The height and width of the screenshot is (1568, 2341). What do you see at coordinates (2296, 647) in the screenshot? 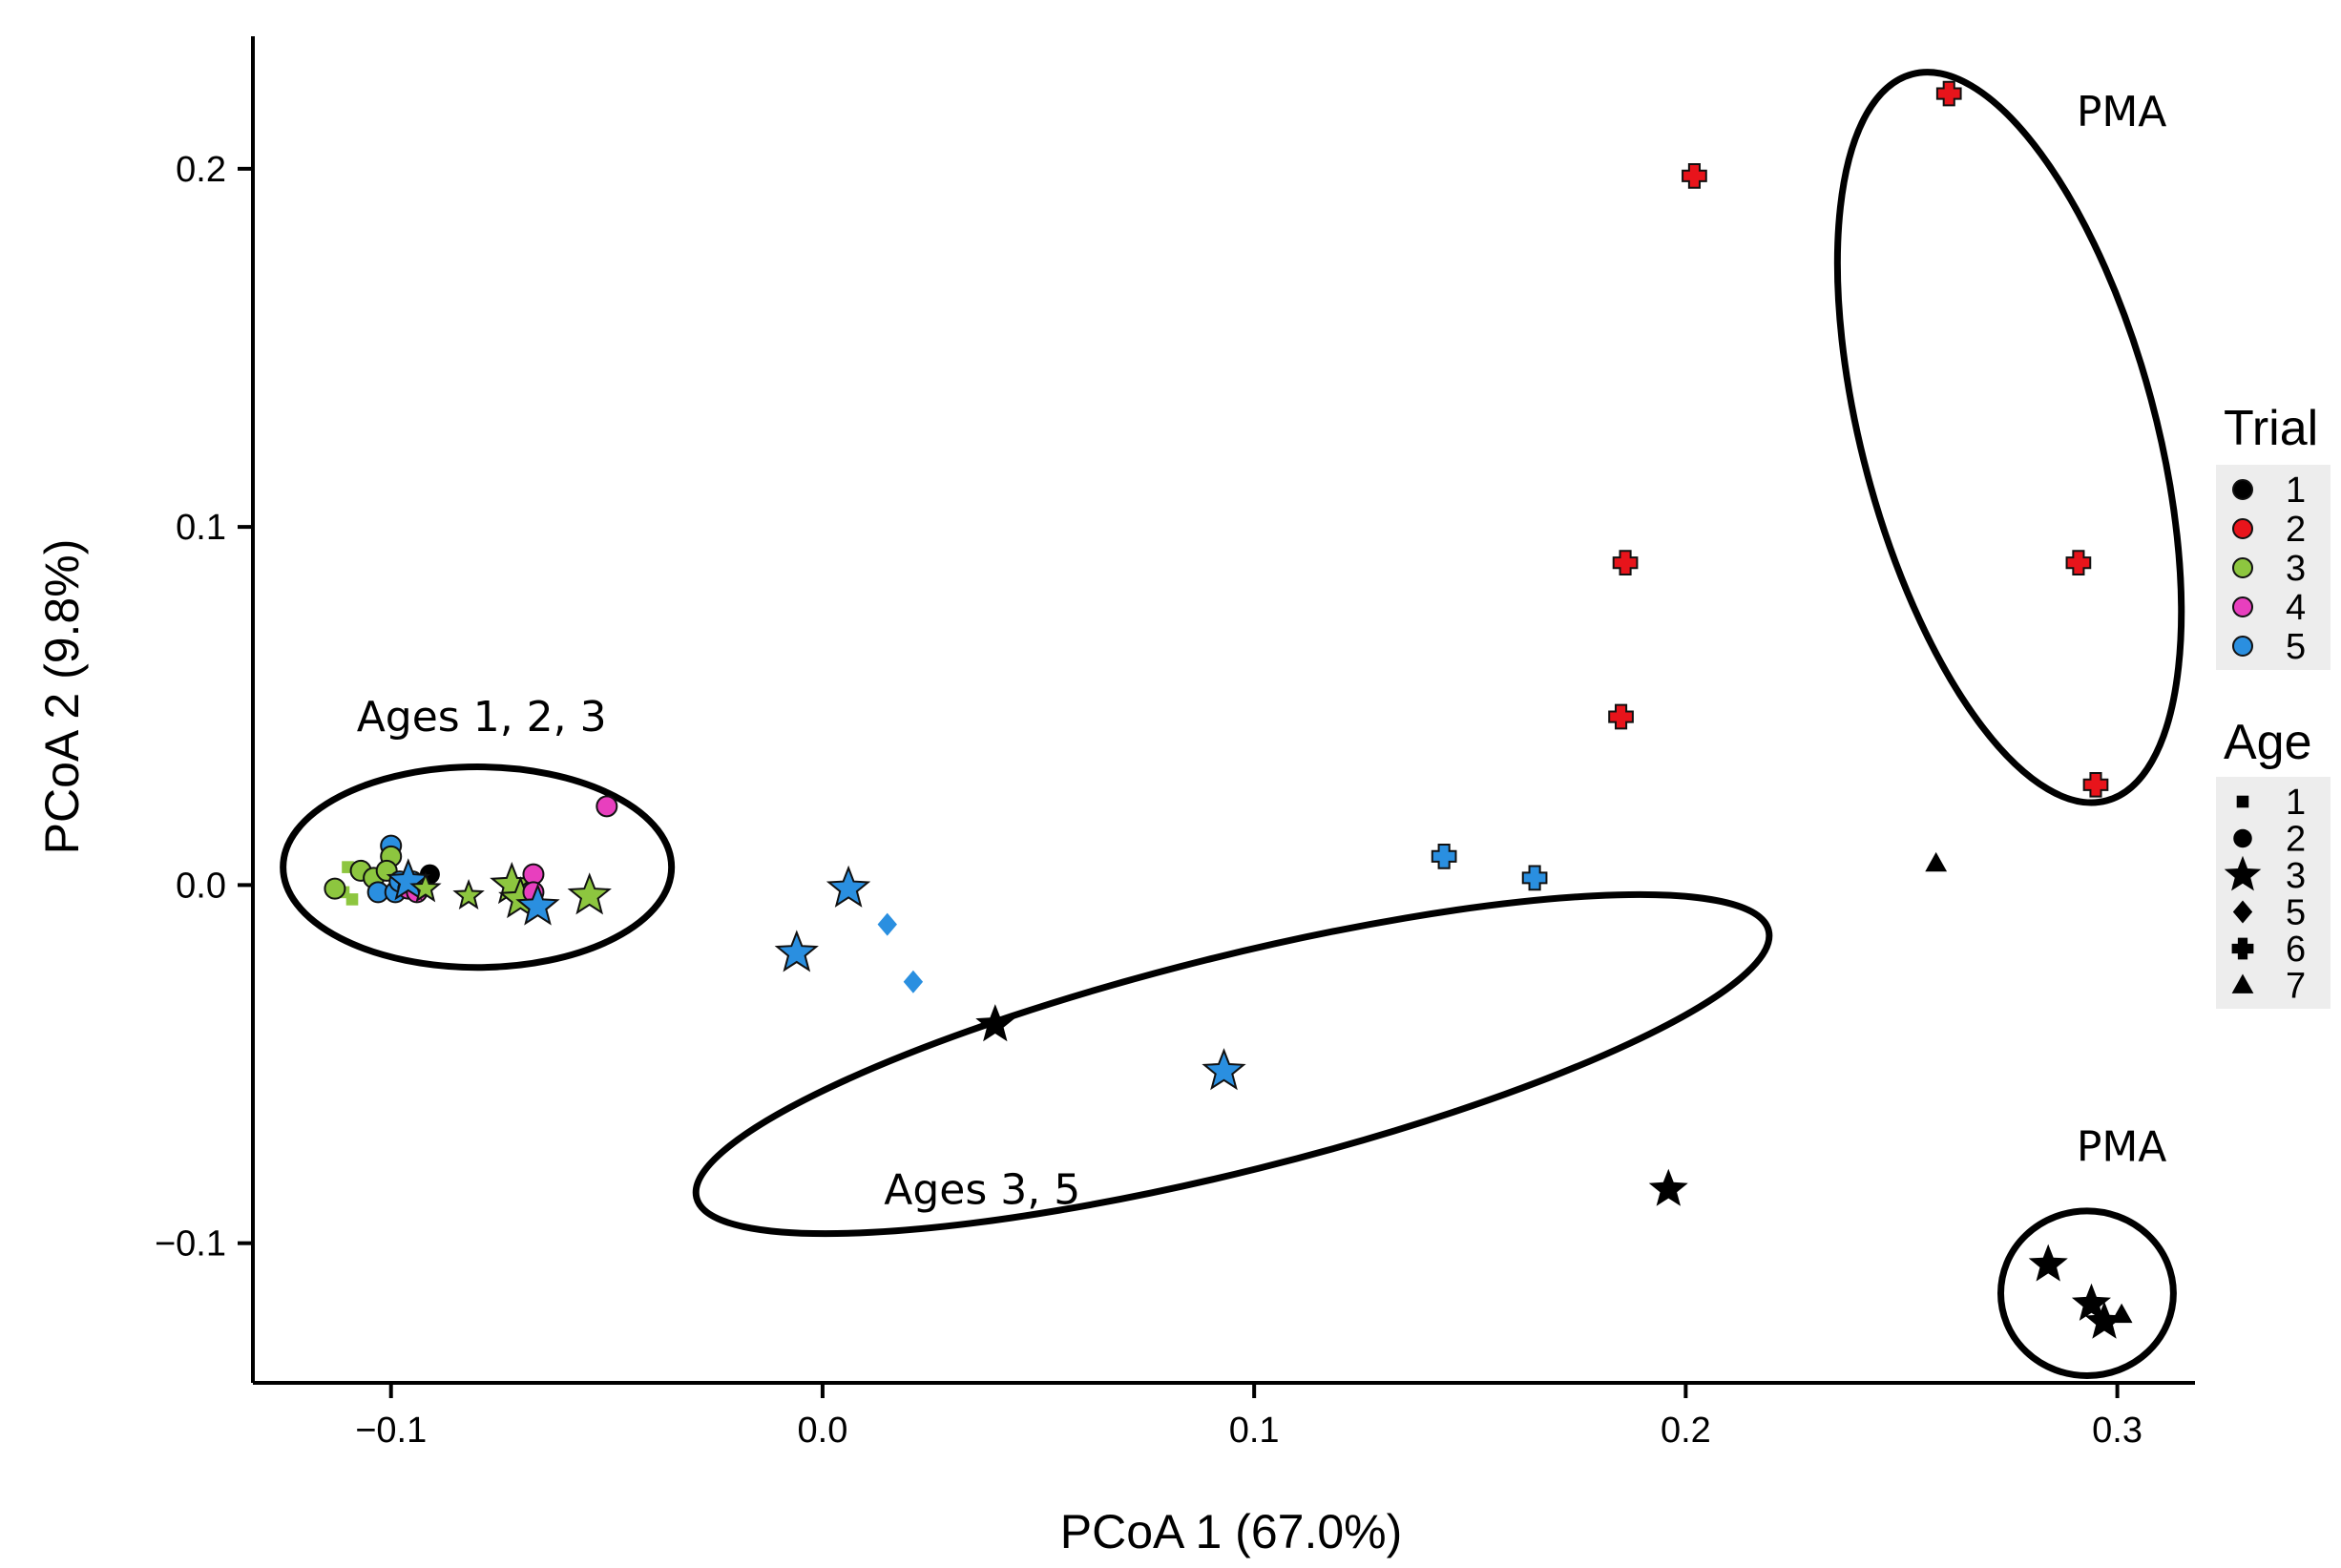
I see `legend-trial-label: 5` at bounding box center [2296, 647].